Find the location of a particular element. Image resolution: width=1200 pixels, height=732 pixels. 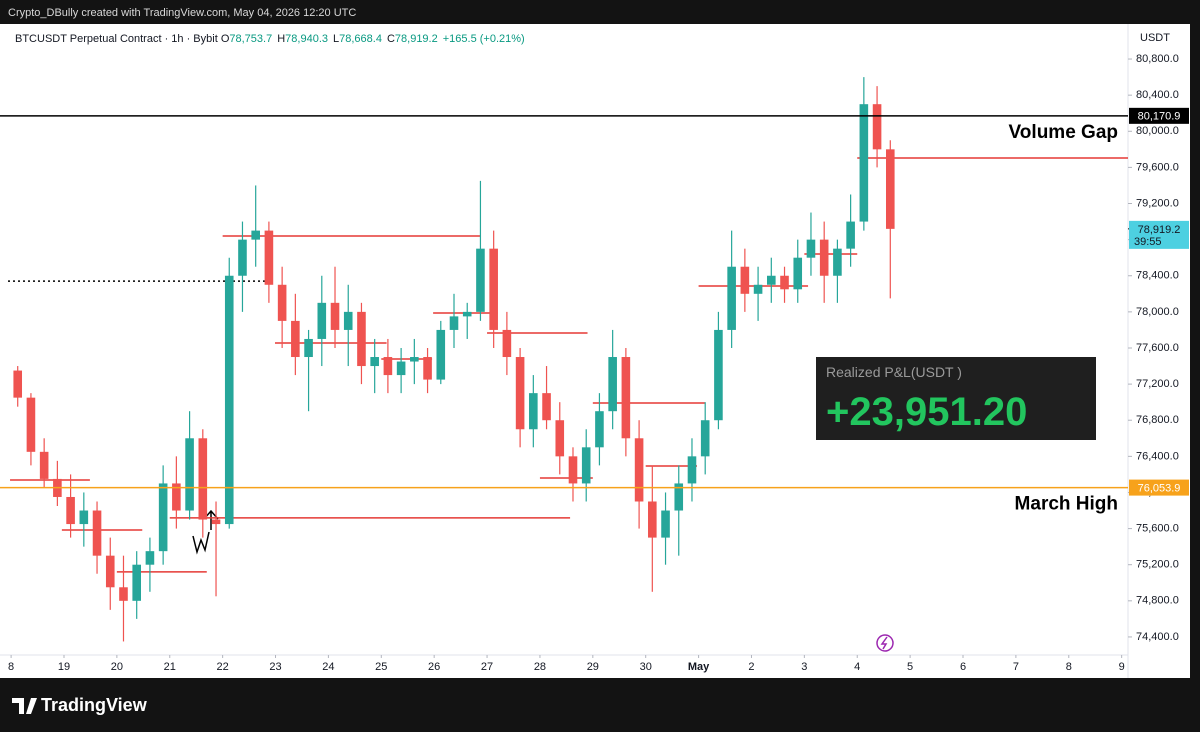

x-tick-label: 27 is located at coordinates (487, 667).